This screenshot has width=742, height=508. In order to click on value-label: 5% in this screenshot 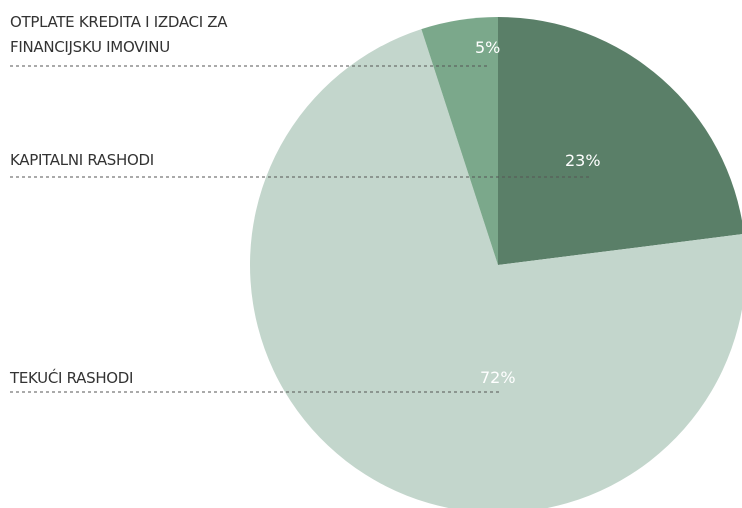, I will do `click(487, 47)`.